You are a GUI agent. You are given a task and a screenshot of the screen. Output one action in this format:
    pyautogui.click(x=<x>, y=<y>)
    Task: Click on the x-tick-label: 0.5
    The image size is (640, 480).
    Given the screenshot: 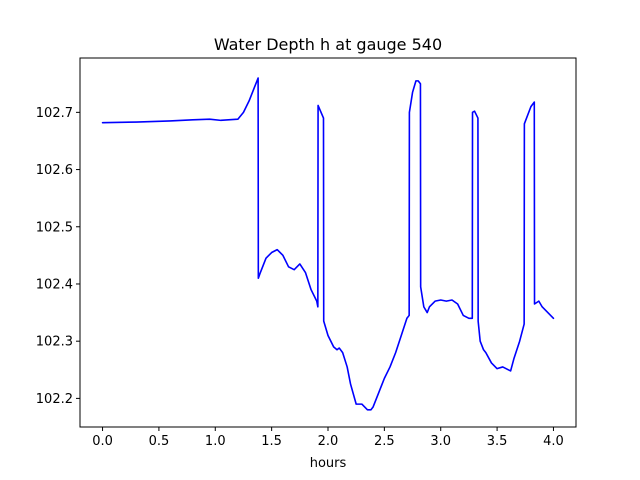 What is the action you would take?
    pyautogui.click(x=159, y=441)
    